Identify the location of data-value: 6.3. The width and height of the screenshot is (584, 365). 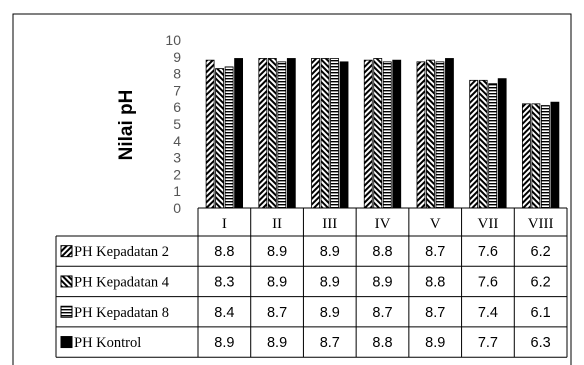
(541, 343).